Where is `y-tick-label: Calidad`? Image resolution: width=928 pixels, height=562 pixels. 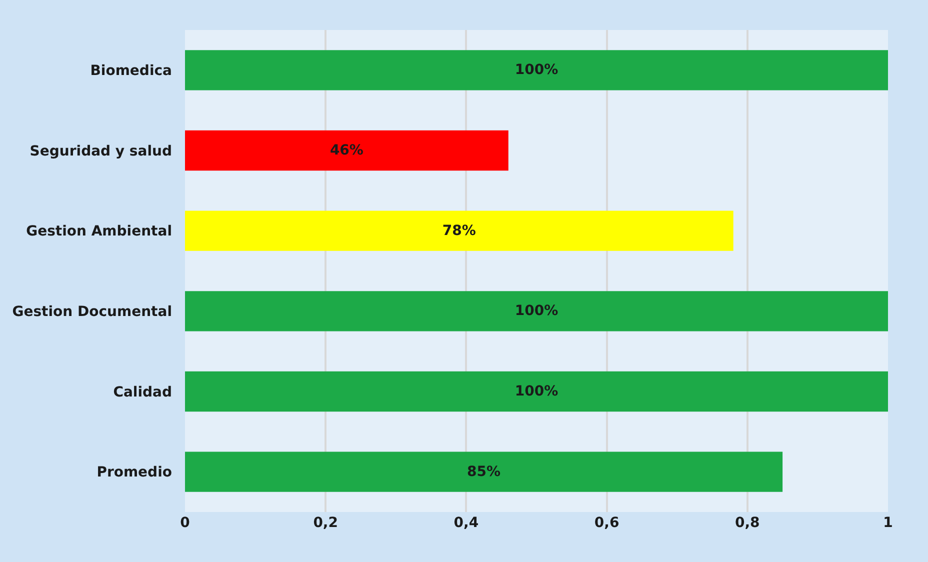 y-tick-label: Calidad is located at coordinates (142, 392).